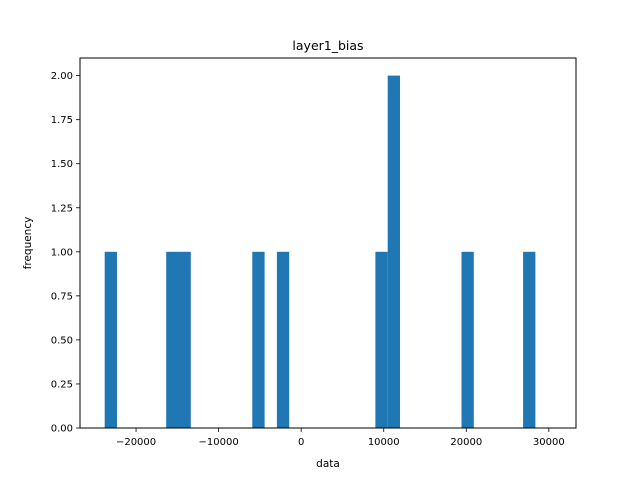  What do you see at coordinates (549, 442) in the screenshot?
I see `x-tick-label: 30000` at bounding box center [549, 442].